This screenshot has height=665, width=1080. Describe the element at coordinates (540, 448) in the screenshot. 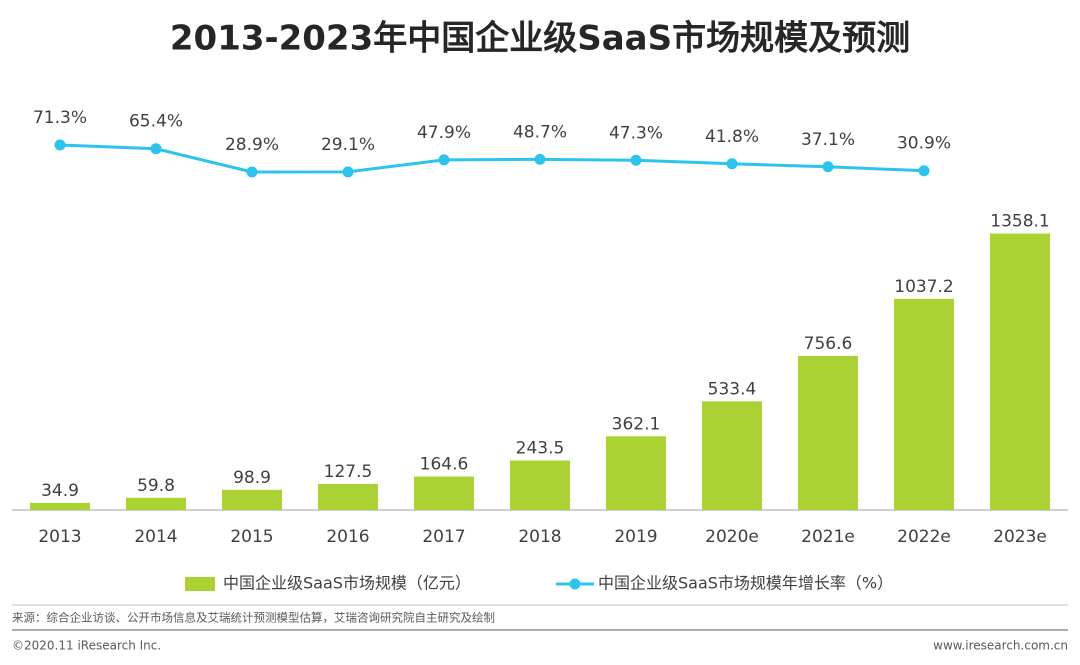

I see `value-label: 243.5` at that location.